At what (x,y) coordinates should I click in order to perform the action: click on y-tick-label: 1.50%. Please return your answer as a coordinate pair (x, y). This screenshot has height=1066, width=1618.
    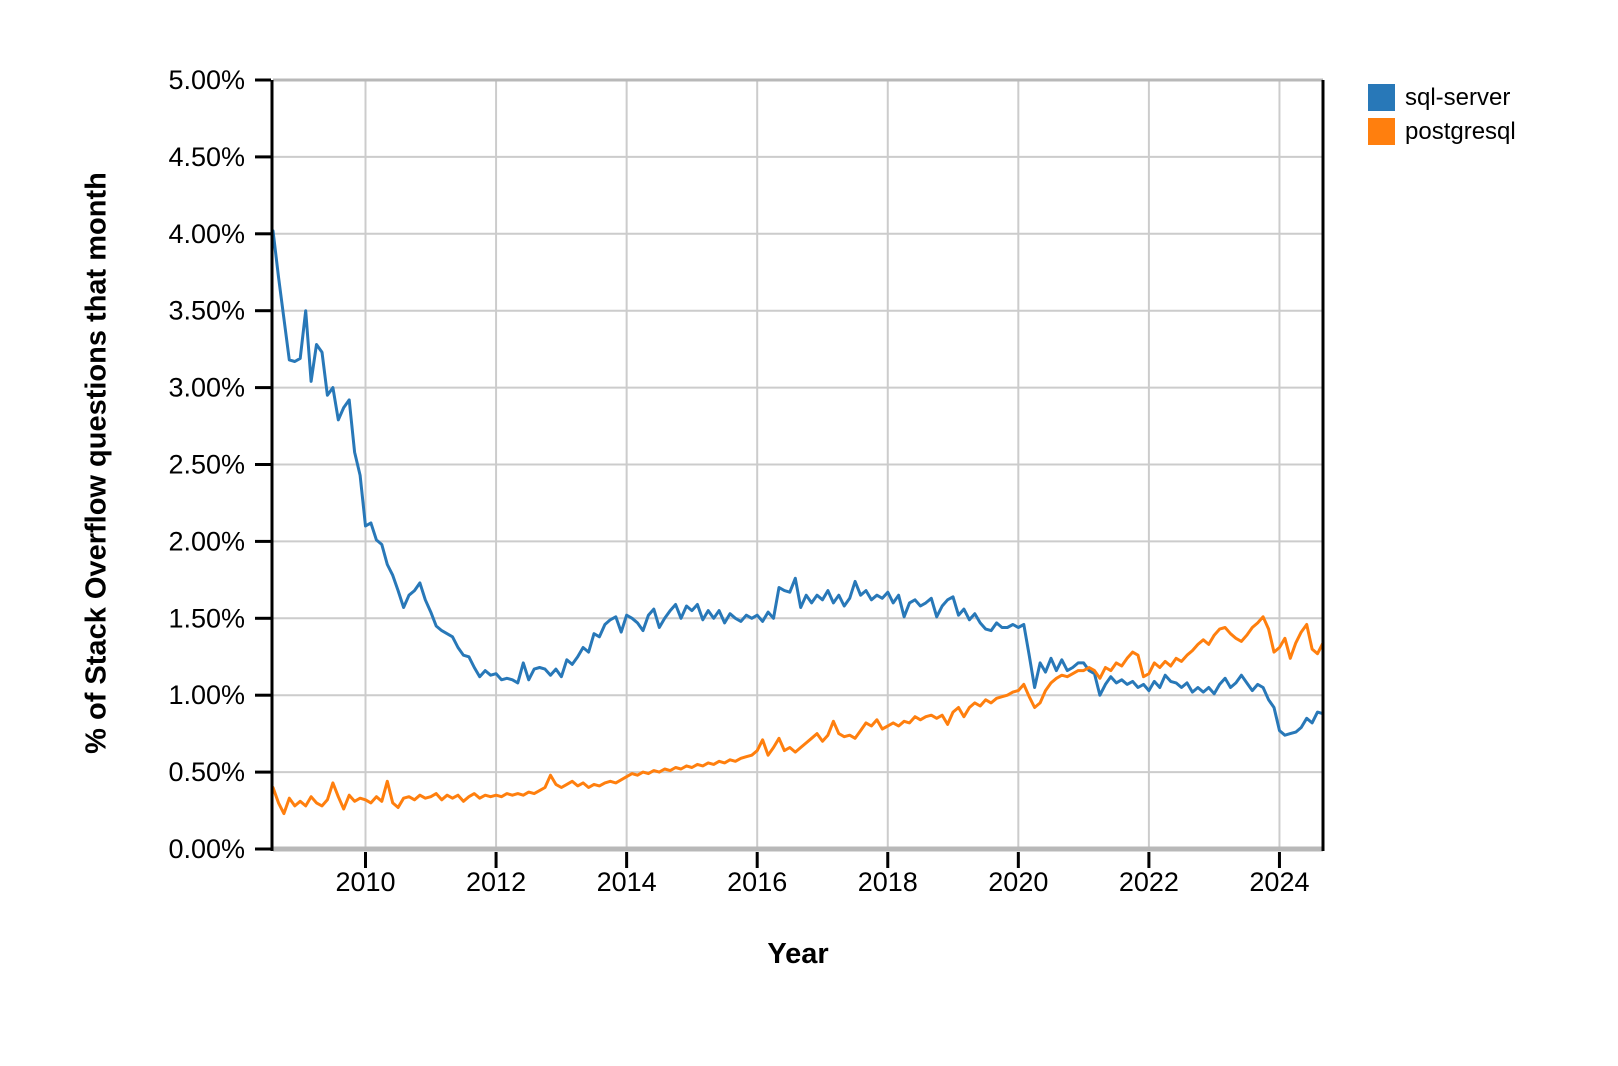
    Looking at the image, I should click on (206, 618).